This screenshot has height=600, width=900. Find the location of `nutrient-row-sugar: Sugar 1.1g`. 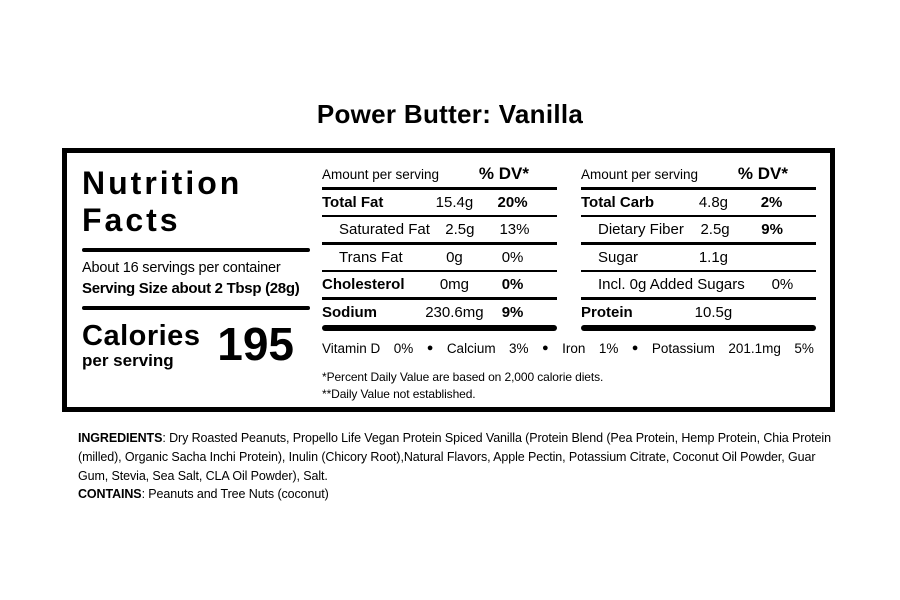

nutrient-row-sugar: Sugar 1.1g is located at coordinates (698, 257).